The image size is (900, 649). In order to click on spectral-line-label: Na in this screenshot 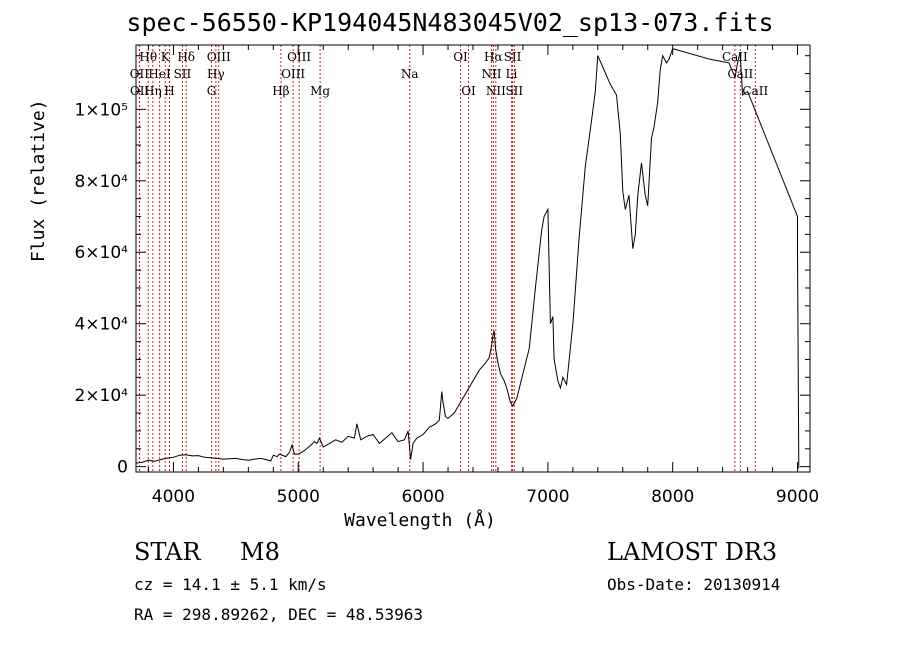, I will do `click(410, 74)`.